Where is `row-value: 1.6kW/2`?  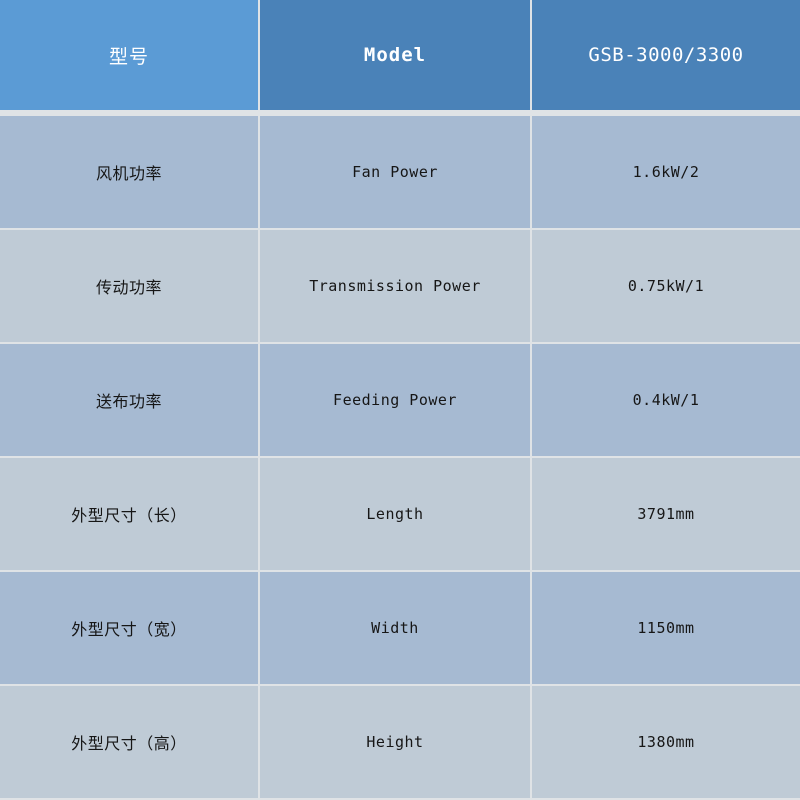 row-value: 1.6kW/2 is located at coordinates (666, 172).